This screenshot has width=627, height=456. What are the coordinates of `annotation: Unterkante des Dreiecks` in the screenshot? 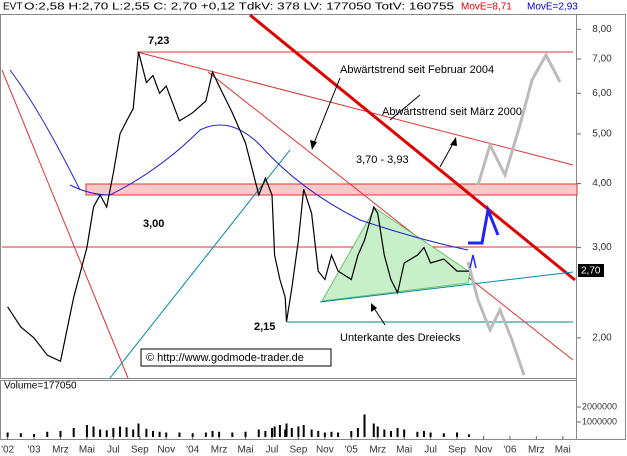 It's located at (400, 338).